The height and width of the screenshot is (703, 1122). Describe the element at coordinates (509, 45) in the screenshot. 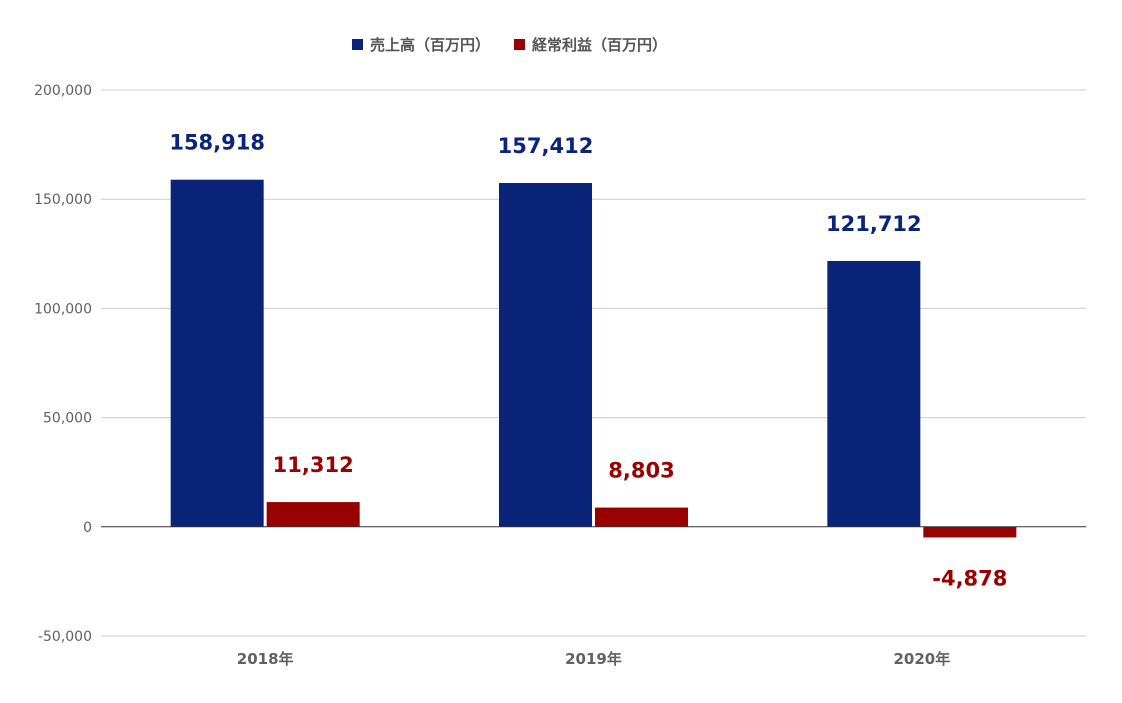

I see `legend: 売上高（百万円） 経常利益（百万円）` at that location.